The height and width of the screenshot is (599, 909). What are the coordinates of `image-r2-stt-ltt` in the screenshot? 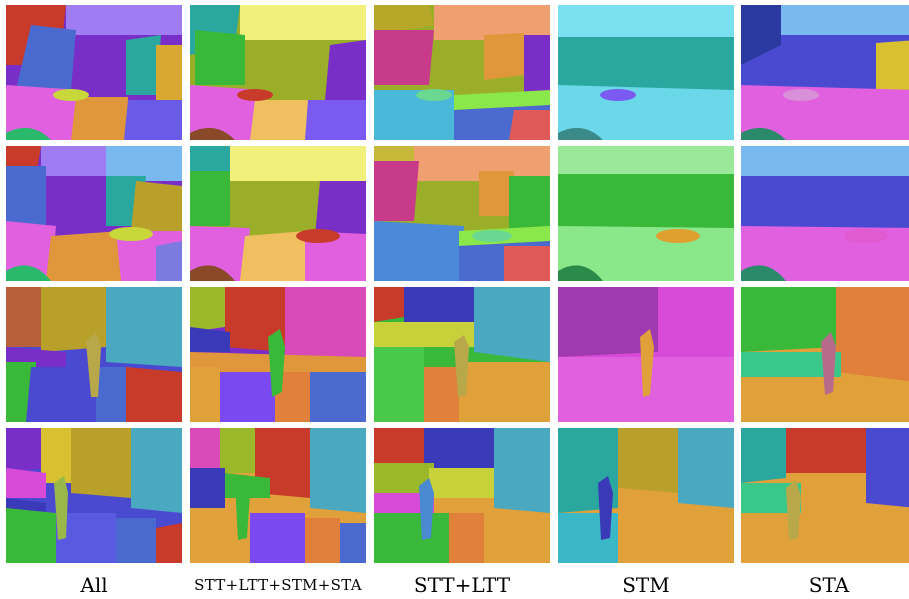 It's located at (462, 213).